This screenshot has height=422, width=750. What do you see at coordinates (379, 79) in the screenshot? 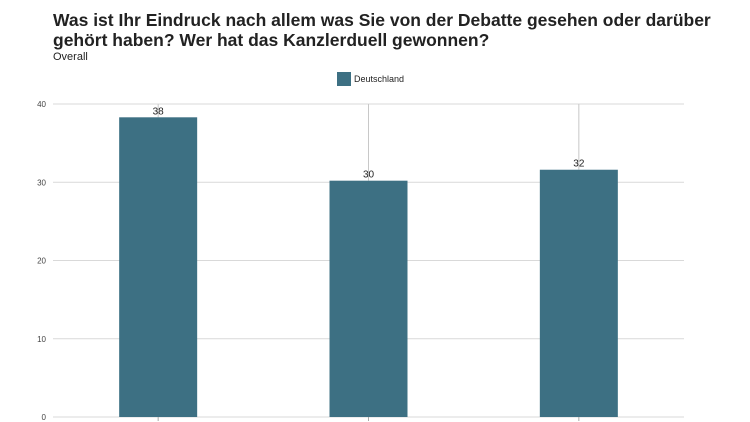
I see `legend-label-deutschland: Deutschland` at bounding box center [379, 79].